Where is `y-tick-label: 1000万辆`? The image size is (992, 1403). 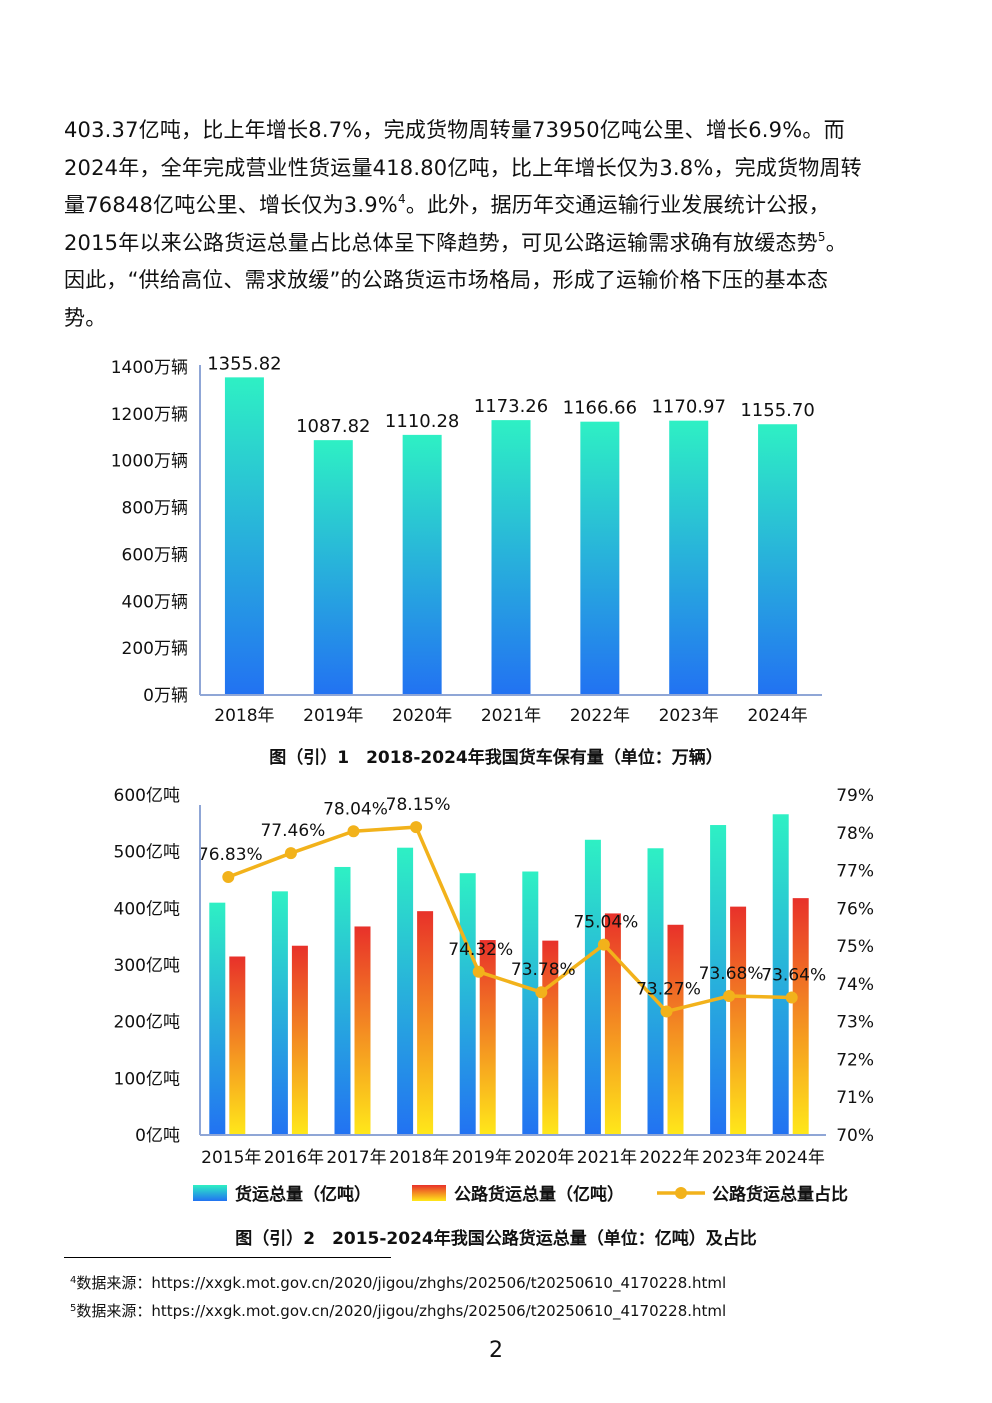 y-tick-label: 1000万辆 is located at coordinates (149, 462).